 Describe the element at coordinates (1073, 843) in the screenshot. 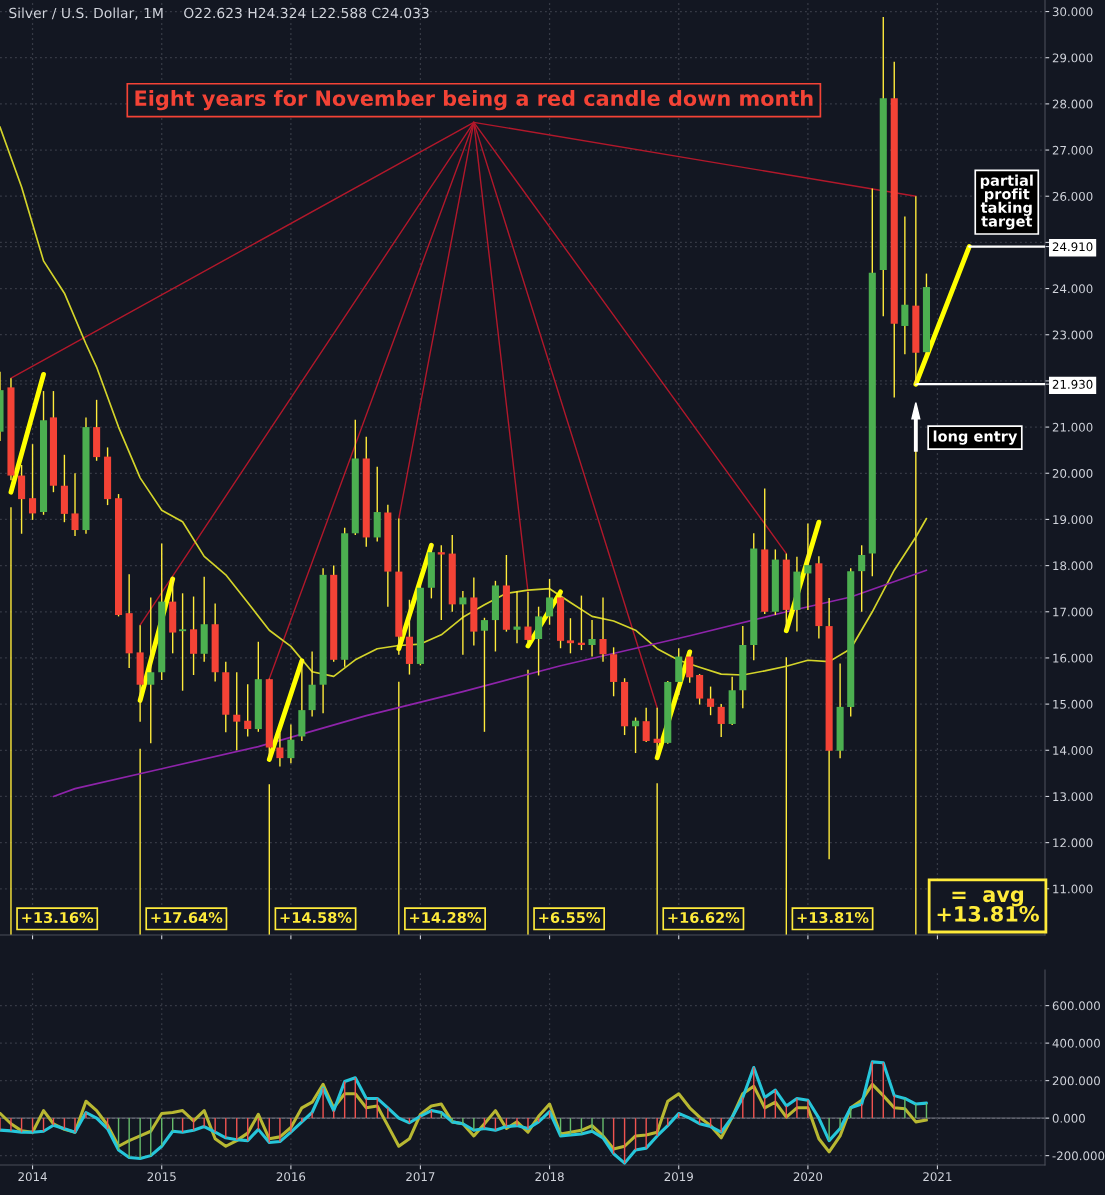

I see `y-tick-label: 12.000` at that location.